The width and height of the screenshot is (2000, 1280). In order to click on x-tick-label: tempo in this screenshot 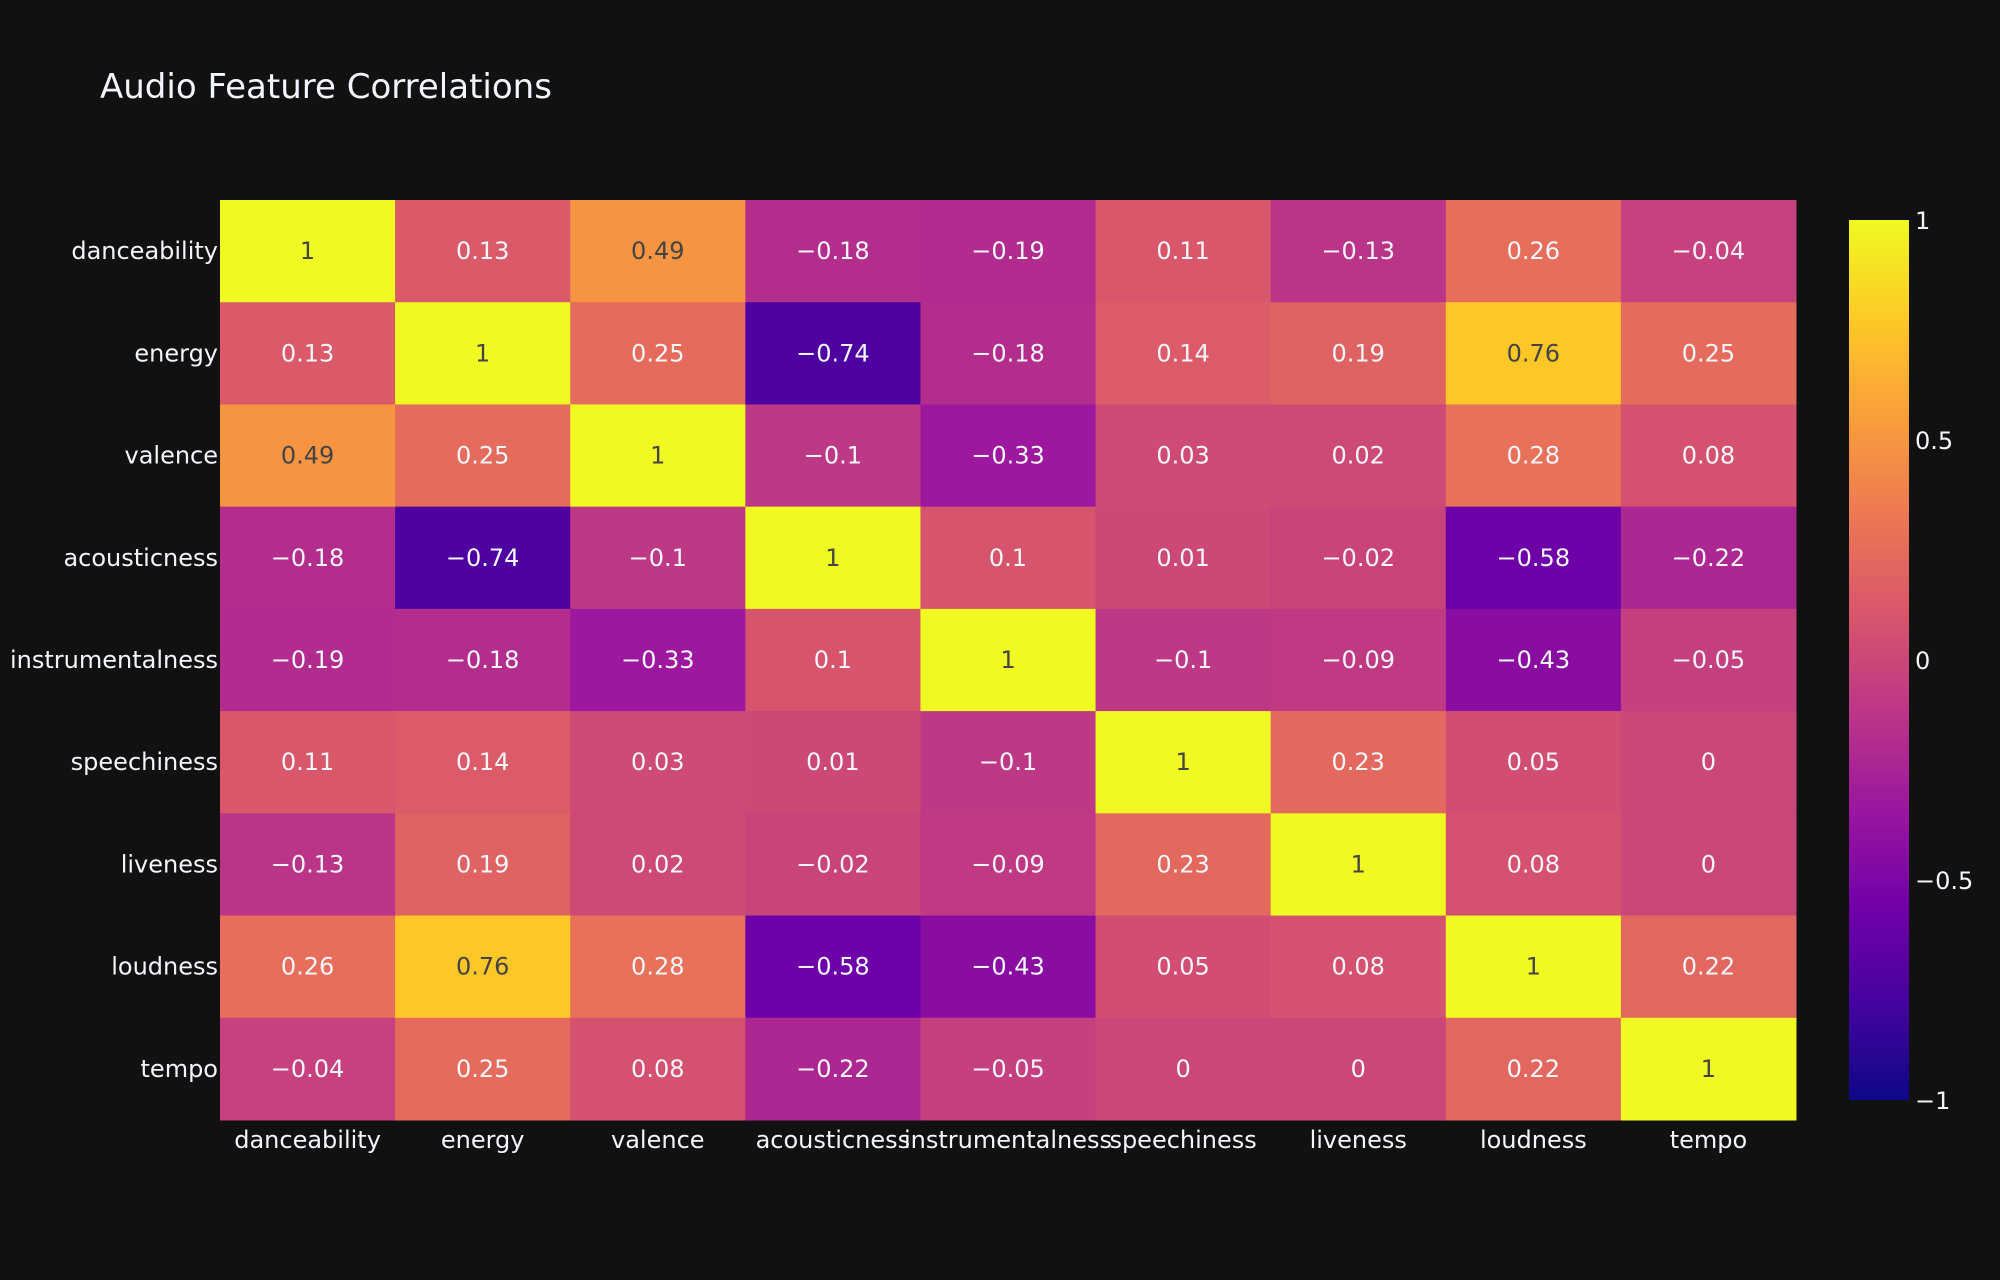, I will do `click(1708, 1140)`.